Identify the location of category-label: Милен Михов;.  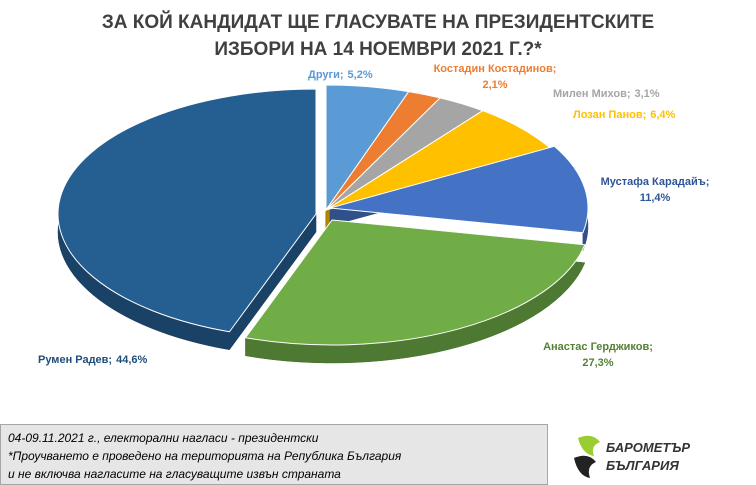
(592, 94).